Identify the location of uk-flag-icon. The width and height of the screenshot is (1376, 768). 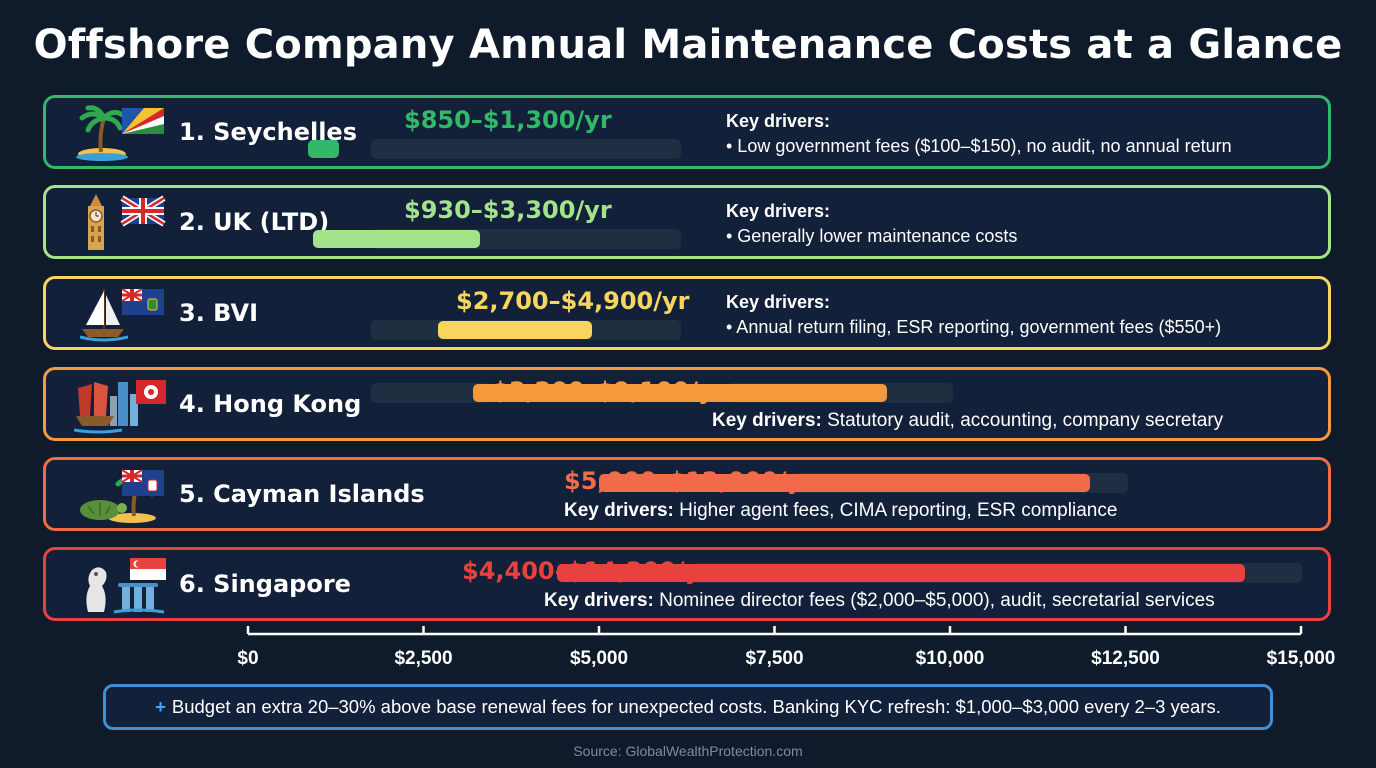
(143, 211).